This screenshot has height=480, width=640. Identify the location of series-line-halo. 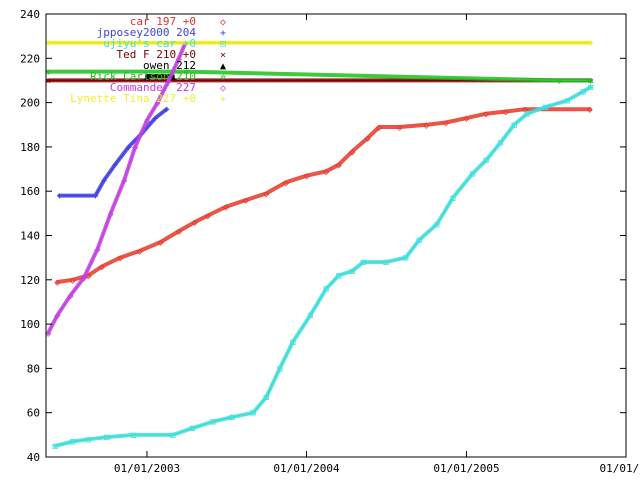
(113, 152).